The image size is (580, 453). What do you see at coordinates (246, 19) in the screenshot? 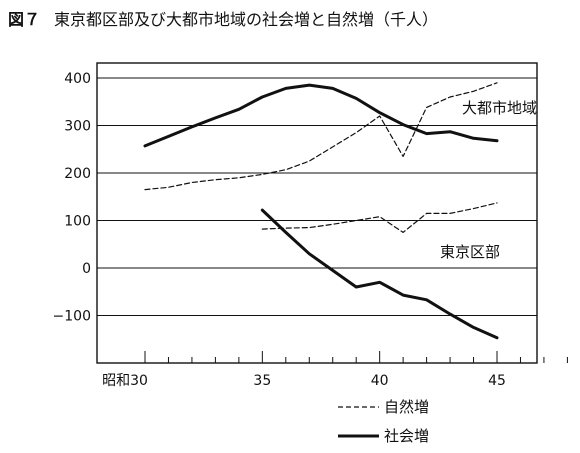
I see `figure-title-text: 東京都区部及び大都市地域の社会増と自然増（千人）` at bounding box center [246, 19].